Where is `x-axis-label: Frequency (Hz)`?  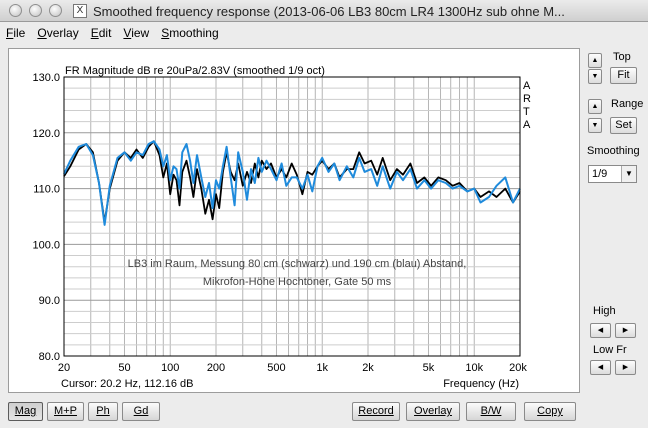 x-axis-label: Frequency (Hz) is located at coordinates (481, 384).